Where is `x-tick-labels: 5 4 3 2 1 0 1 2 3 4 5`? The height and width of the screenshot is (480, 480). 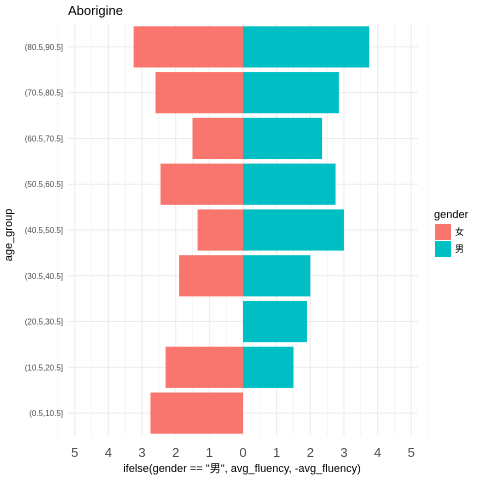 x-tick-labels: 5 4 3 2 1 0 1 2 3 4 5 is located at coordinates (243, 452).